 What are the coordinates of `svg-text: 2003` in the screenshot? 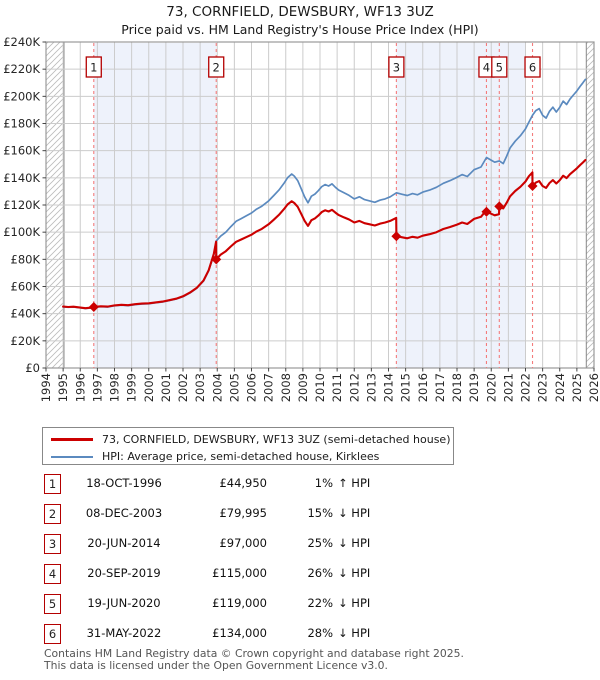 It's located at (200, 387).